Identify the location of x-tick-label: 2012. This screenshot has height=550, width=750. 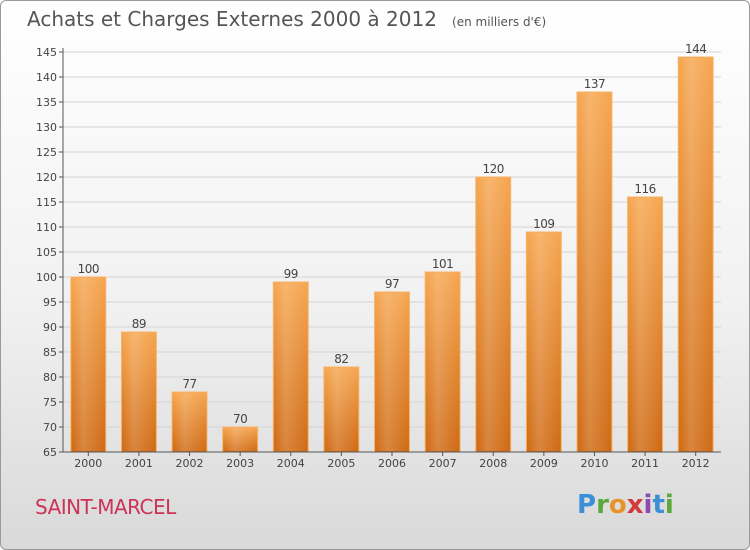
(696, 463).